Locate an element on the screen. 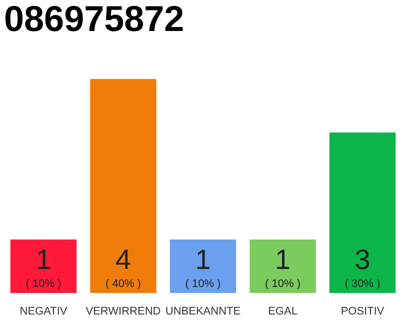 This screenshot has width=410, height=320. x-tick-label: POSITIV is located at coordinates (362, 312).